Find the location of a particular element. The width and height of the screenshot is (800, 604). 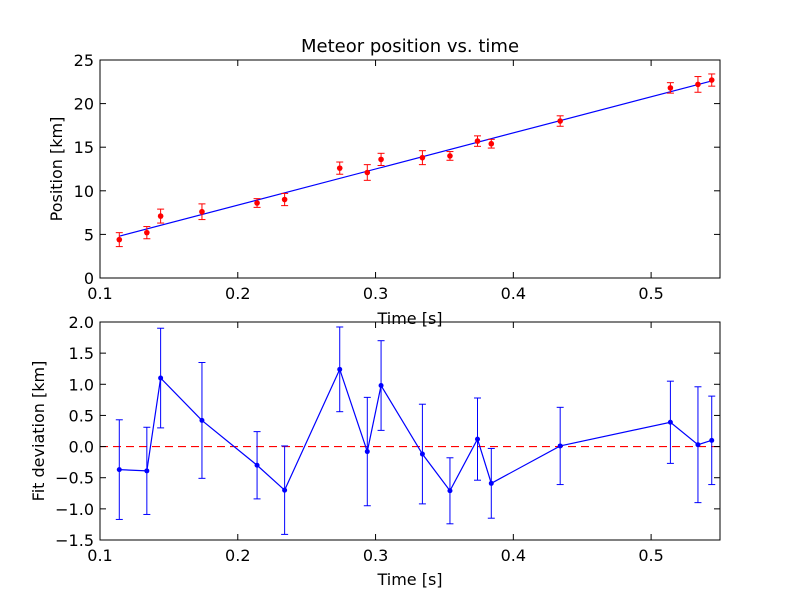

position-x-tick-label: 0.2 is located at coordinates (237, 293).